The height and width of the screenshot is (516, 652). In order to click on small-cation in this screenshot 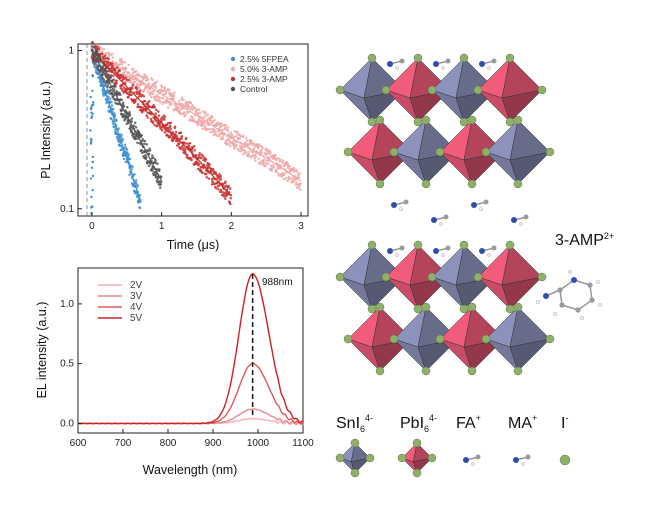, I will do `click(442, 251)`.